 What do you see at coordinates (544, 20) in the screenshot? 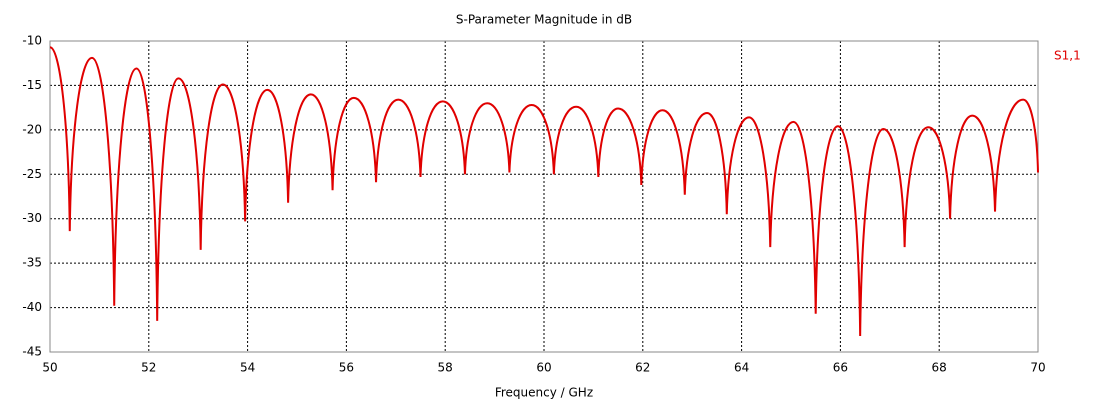
I see `chart-title: S-Parameter Magnitude in dB` at bounding box center [544, 20].